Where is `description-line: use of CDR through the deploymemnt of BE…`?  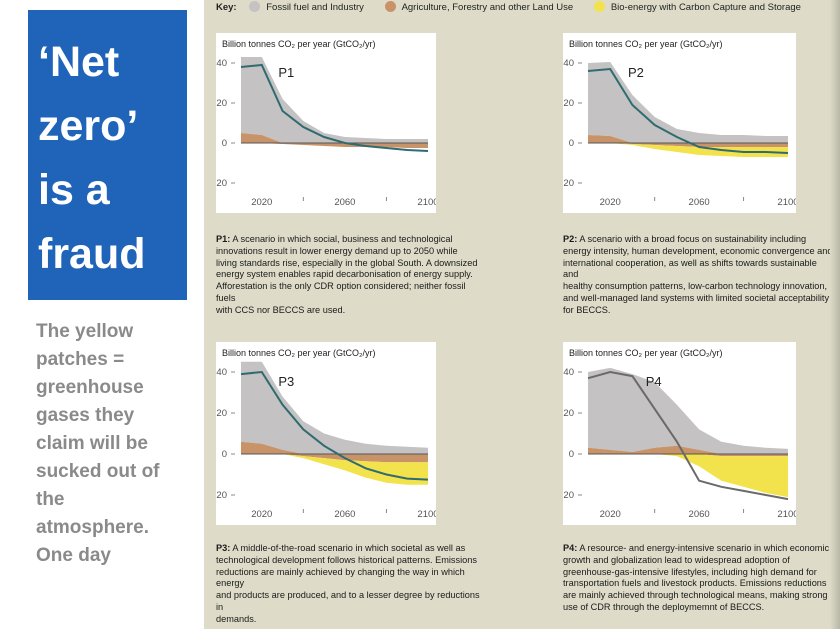 description-line: use of CDR through the deploymemnt of BE… is located at coordinates (664, 606).